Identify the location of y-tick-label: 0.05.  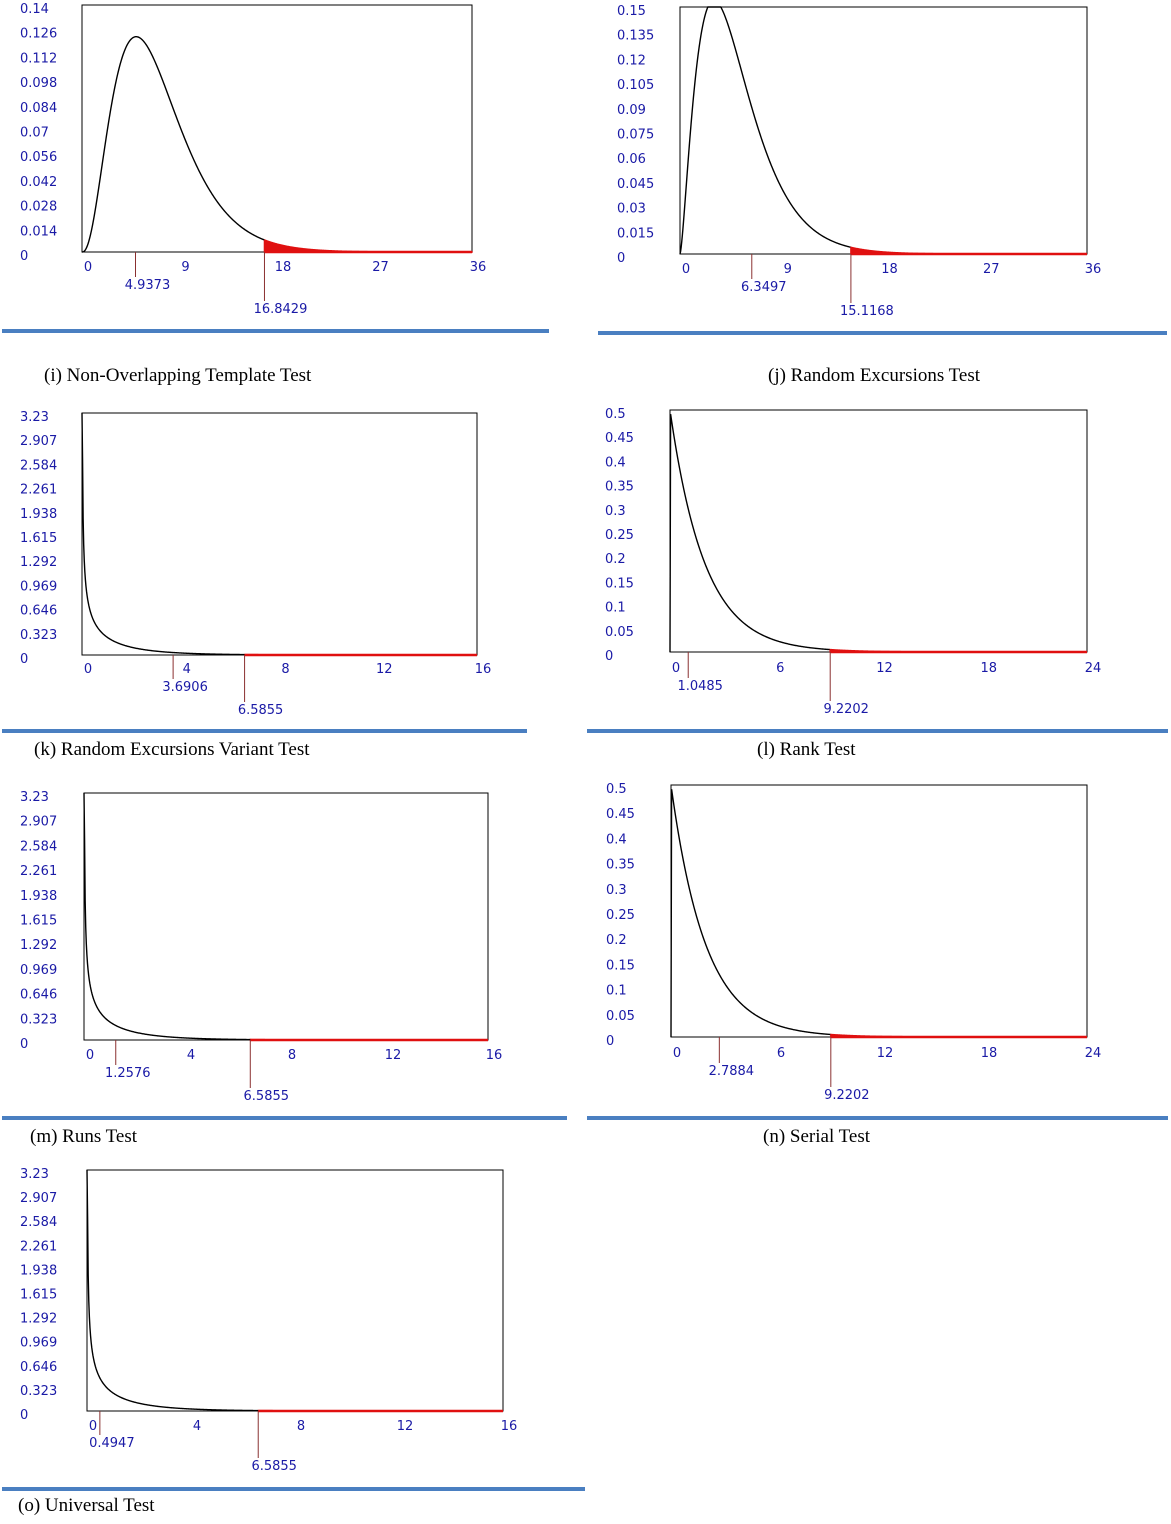
(620, 1016).